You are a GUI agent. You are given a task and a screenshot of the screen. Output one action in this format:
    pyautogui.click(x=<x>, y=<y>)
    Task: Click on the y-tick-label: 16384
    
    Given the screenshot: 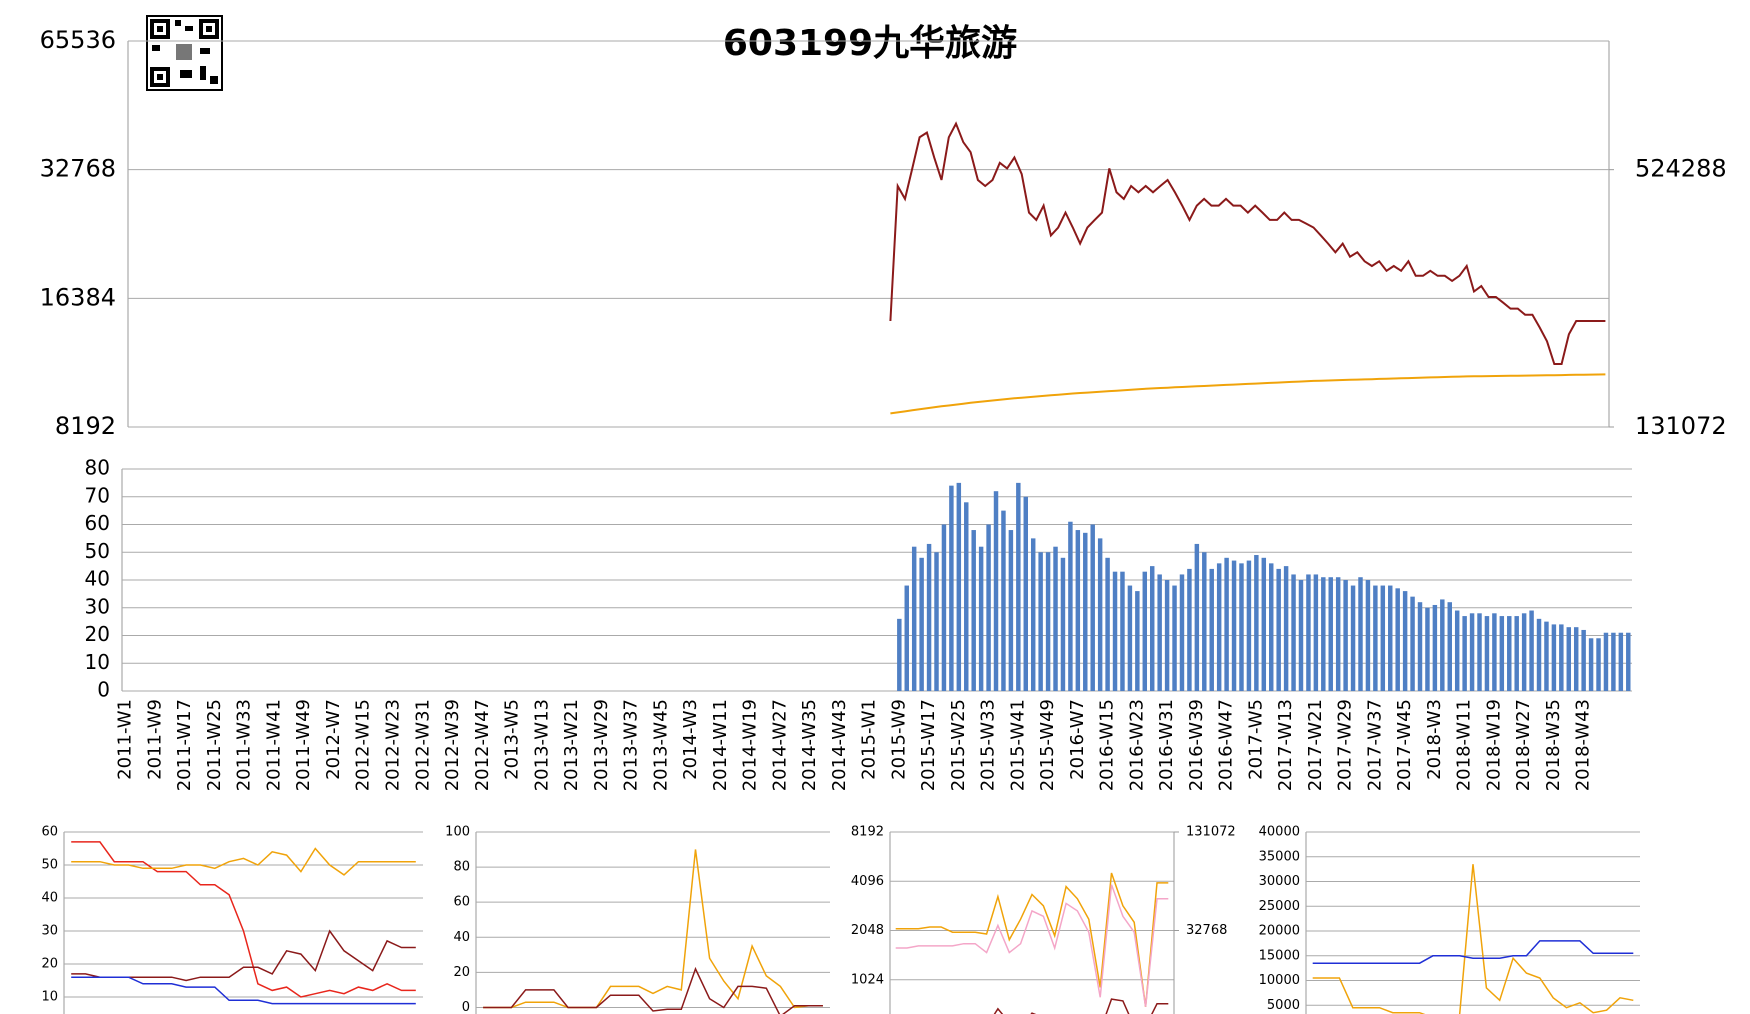 What is the action you would take?
    pyautogui.click(x=78, y=297)
    